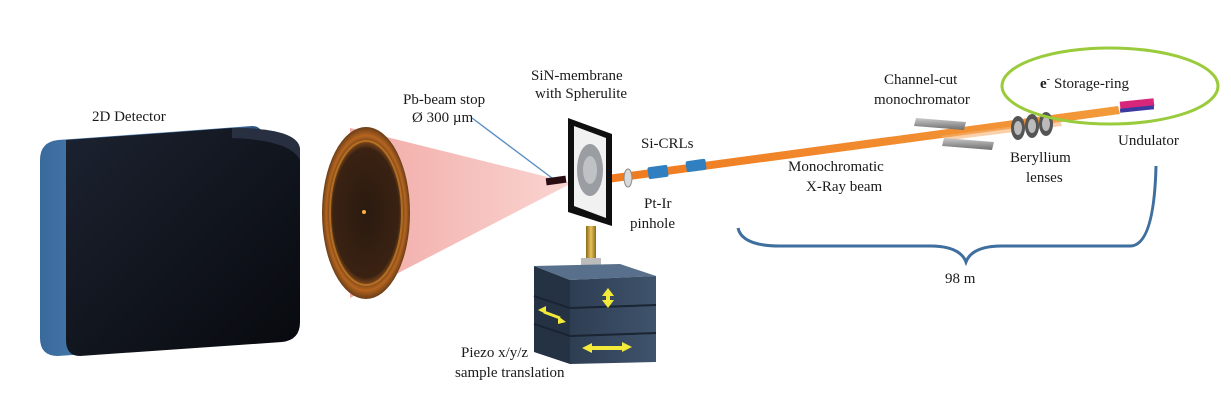 This screenshot has width=1231, height=412. What do you see at coordinates (836, 167) in the screenshot?
I see `label-beam-1: Monochromatic` at bounding box center [836, 167].